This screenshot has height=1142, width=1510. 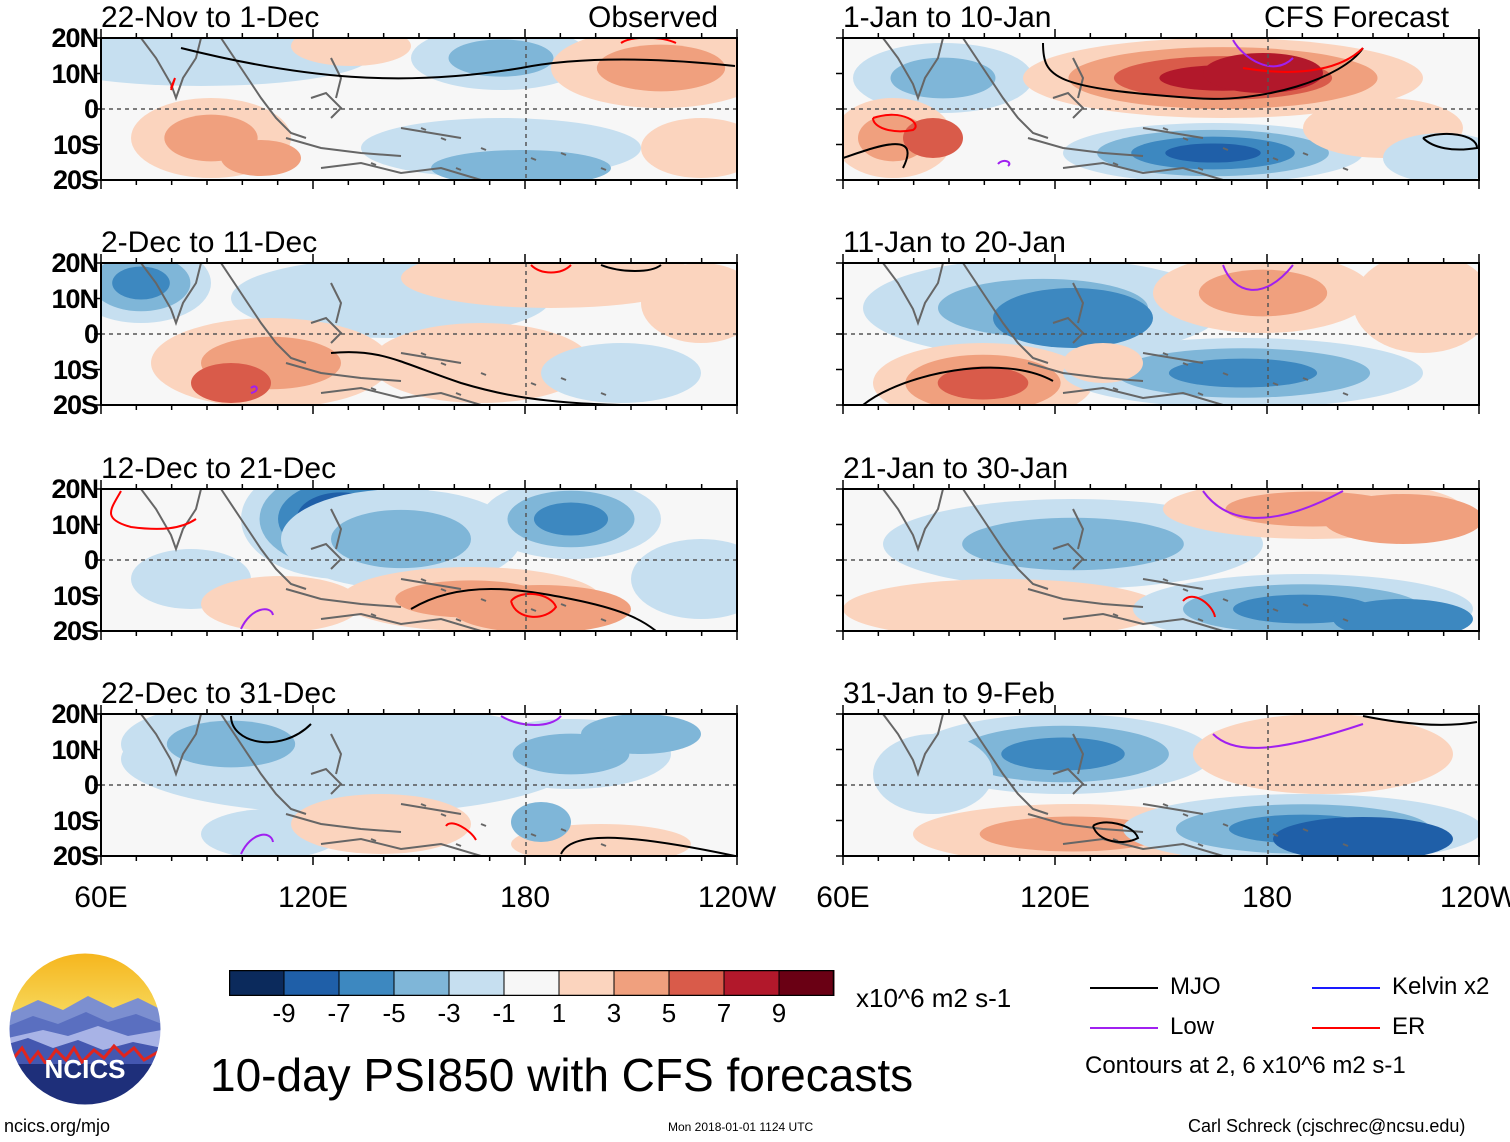 What do you see at coordinates (779, 1013) in the screenshot?
I see `colorbar-label: 9` at bounding box center [779, 1013].